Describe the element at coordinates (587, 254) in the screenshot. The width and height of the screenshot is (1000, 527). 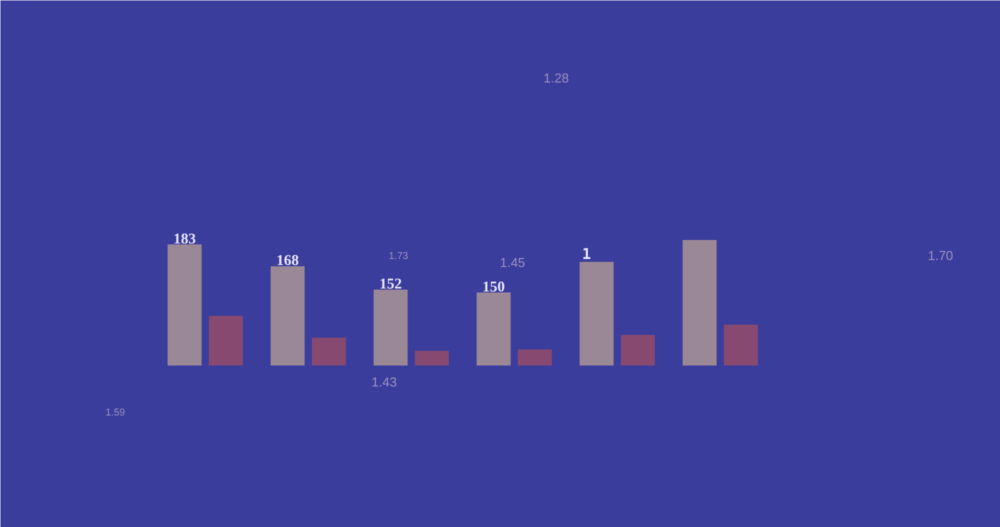
I see `annotation: 1` at that location.